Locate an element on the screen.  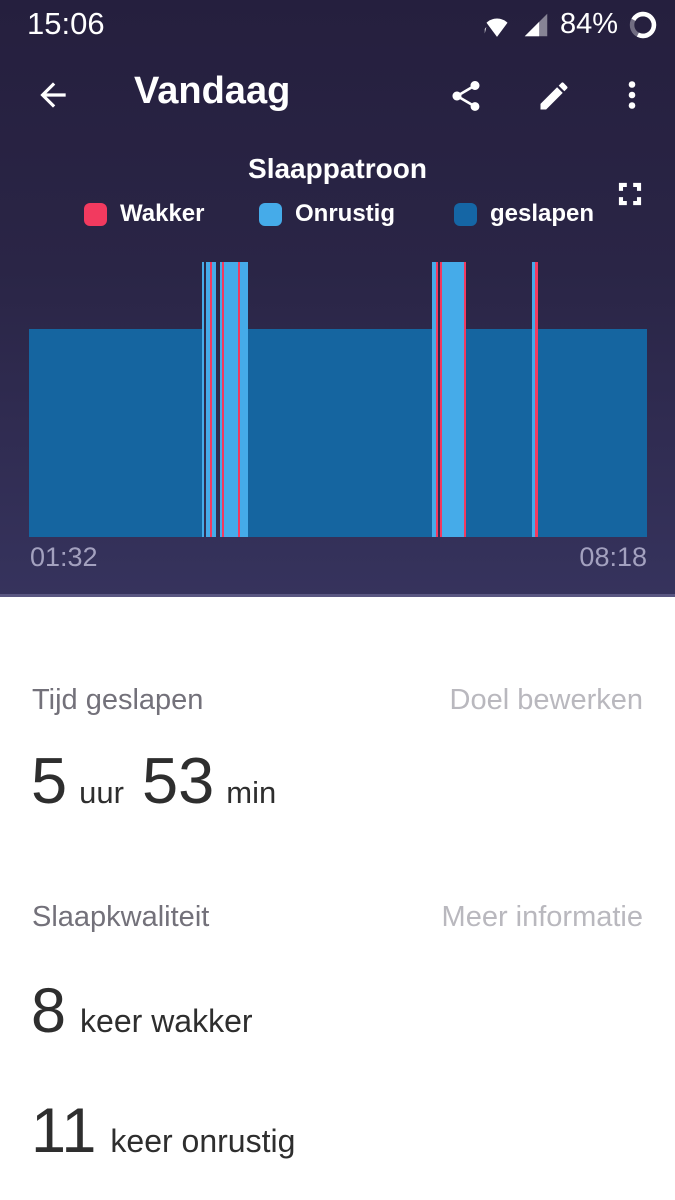
axis-end-time: 08:18 is located at coordinates (613, 557).